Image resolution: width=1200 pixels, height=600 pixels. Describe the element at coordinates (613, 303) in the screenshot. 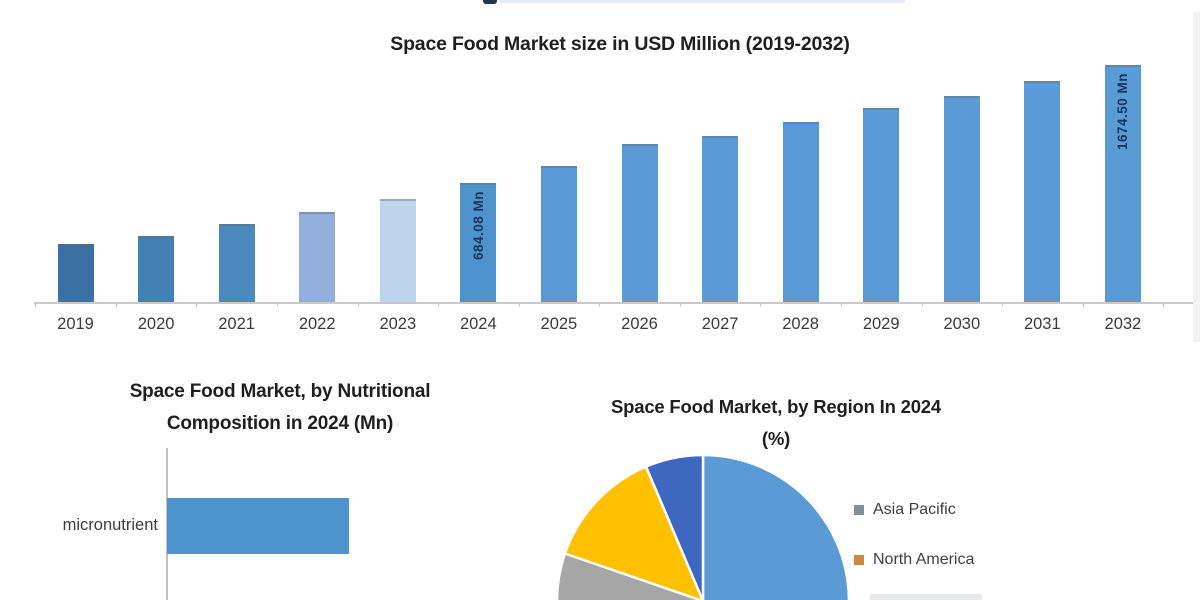

I see `x-axis-line` at that location.